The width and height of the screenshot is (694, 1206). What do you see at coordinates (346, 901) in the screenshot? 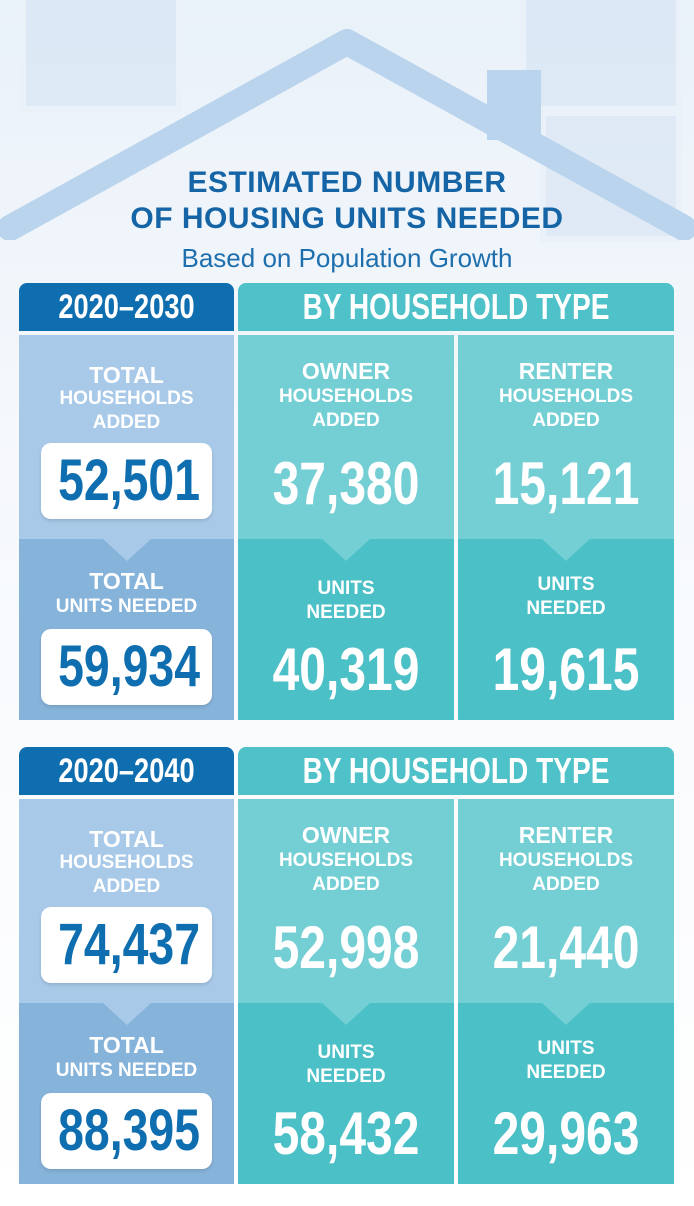
I see `owner-households-cell: OWNER HOUSEHOLDS ADDED 52,998` at bounding box center [346, 901].